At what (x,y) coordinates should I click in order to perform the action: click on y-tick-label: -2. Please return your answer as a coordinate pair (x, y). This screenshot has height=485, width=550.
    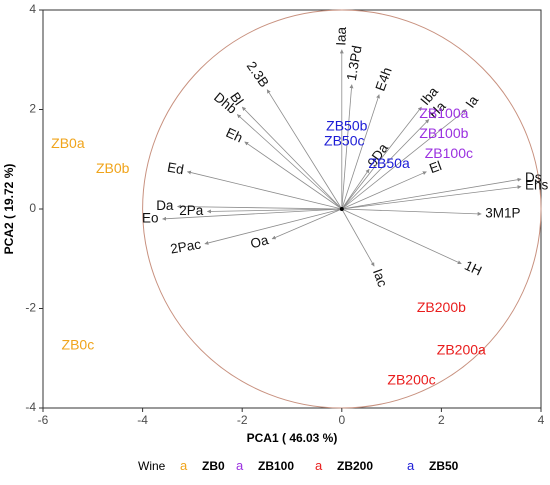
    Looking at the image, I should click on (30, 308).